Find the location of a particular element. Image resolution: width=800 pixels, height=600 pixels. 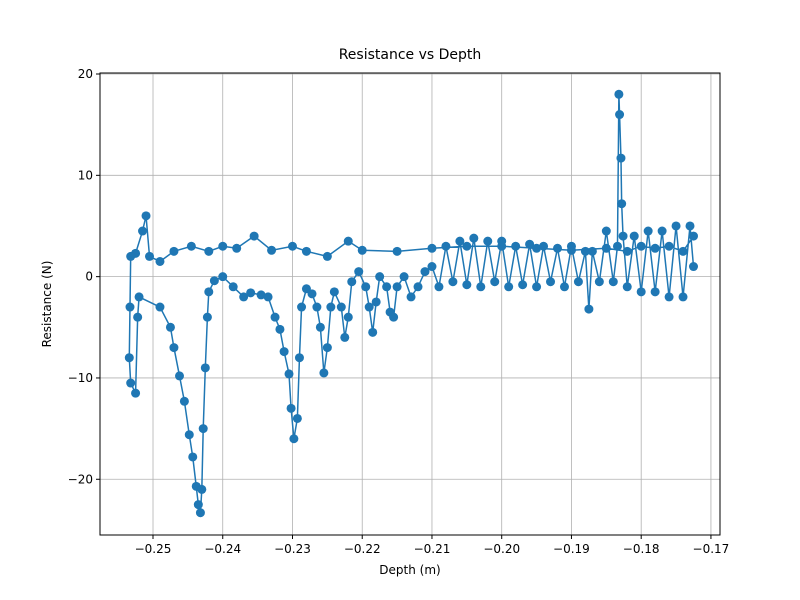

y-axis-label: Resistance (N) is located at coordinates (47, 304).